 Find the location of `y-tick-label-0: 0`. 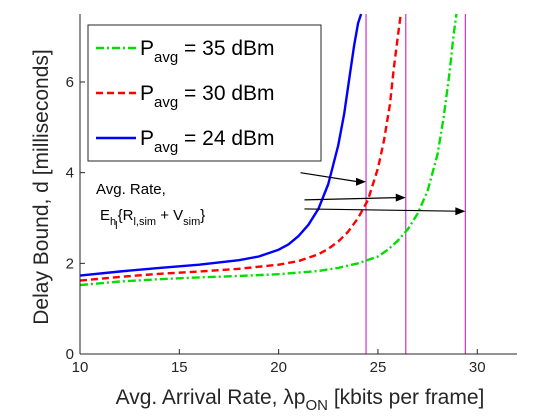

y-tick-label-0: 0 is located at coordinates (70, 354).